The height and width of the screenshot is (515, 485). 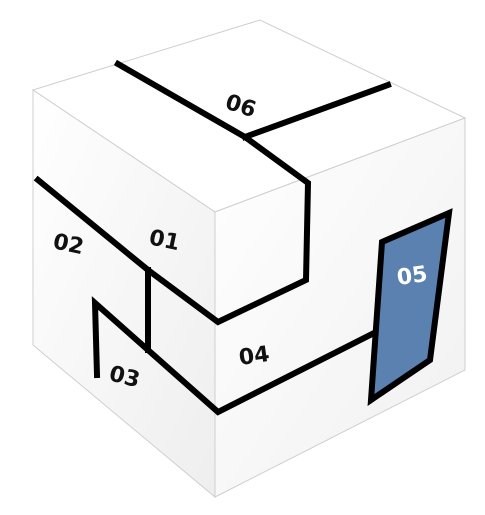 I want to click on piece-label-01: 01, so click(x=164, y=240).